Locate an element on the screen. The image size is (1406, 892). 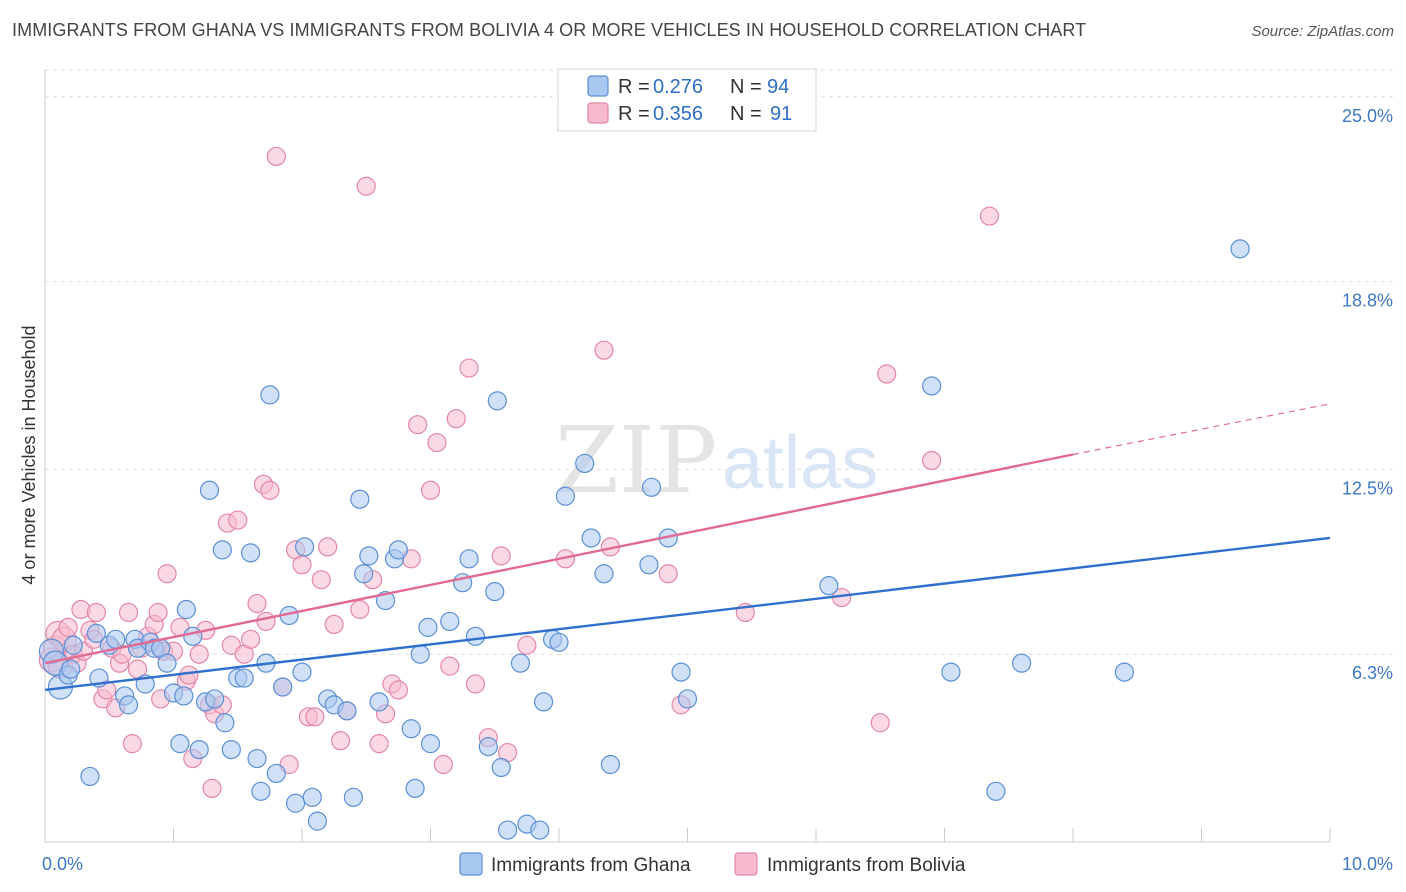
legend-n-value-bolivia: 91 is located at coordinates (781, 114).